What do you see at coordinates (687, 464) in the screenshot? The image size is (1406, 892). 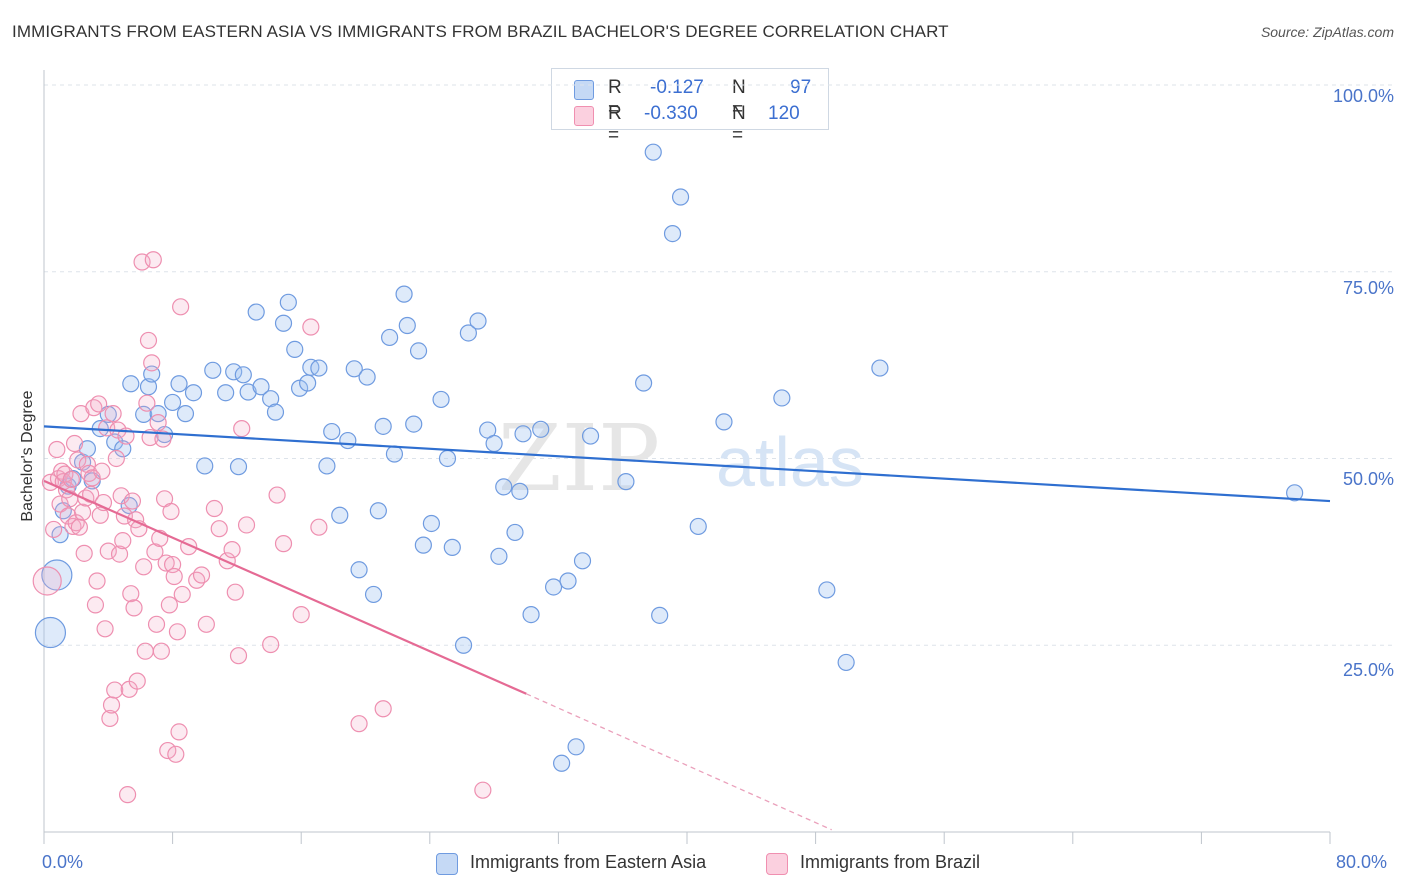 I see `trend-line-eastern-asia` at bounding box center [687, 464].